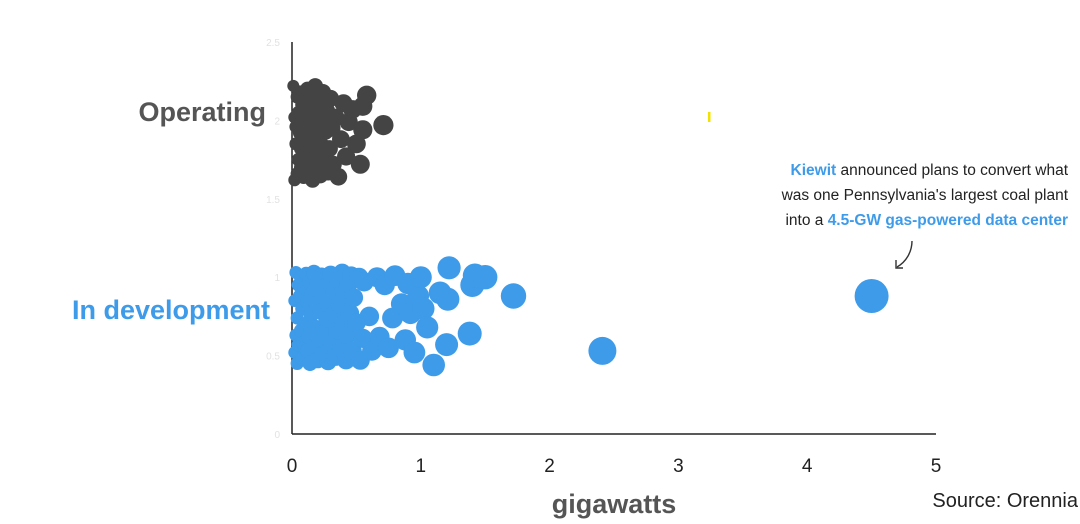  Describe the element at coordinates (292, 466) in the screenshot. I see `x-tick-label: 0` at that location.